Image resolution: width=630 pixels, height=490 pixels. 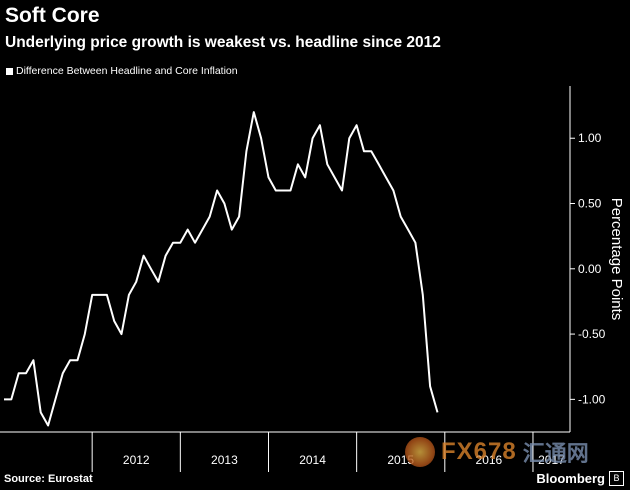 I want to click on x-tick-label: 2016, so click(x=489, y=460).